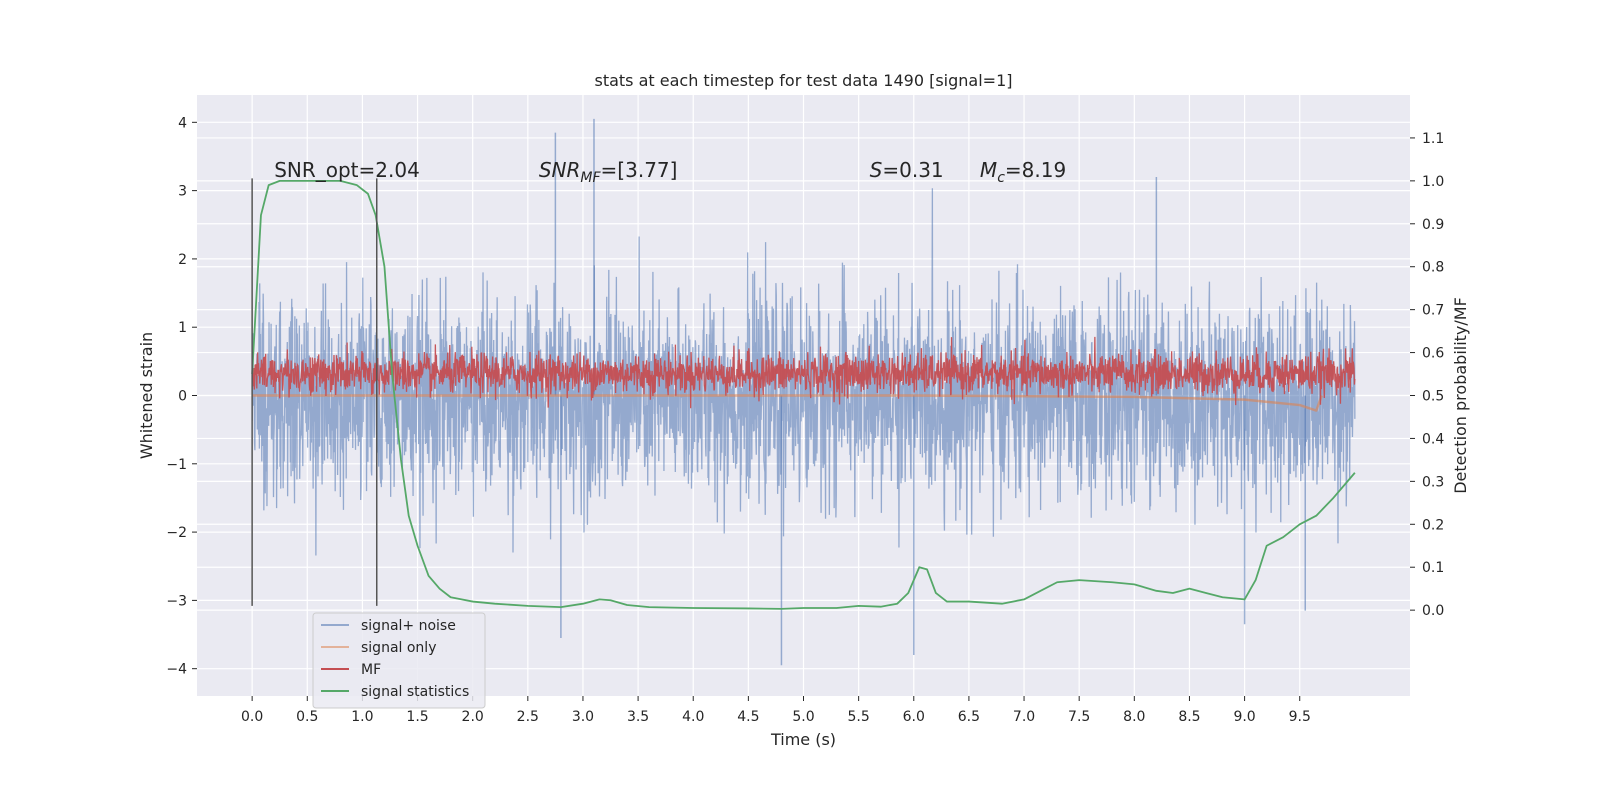 The width and height of the screenshot is (1600, 800). Describe the element at coordinates (1433, 482) in the screenshot. I see `y-tick-label-right: 0.3` at that location.